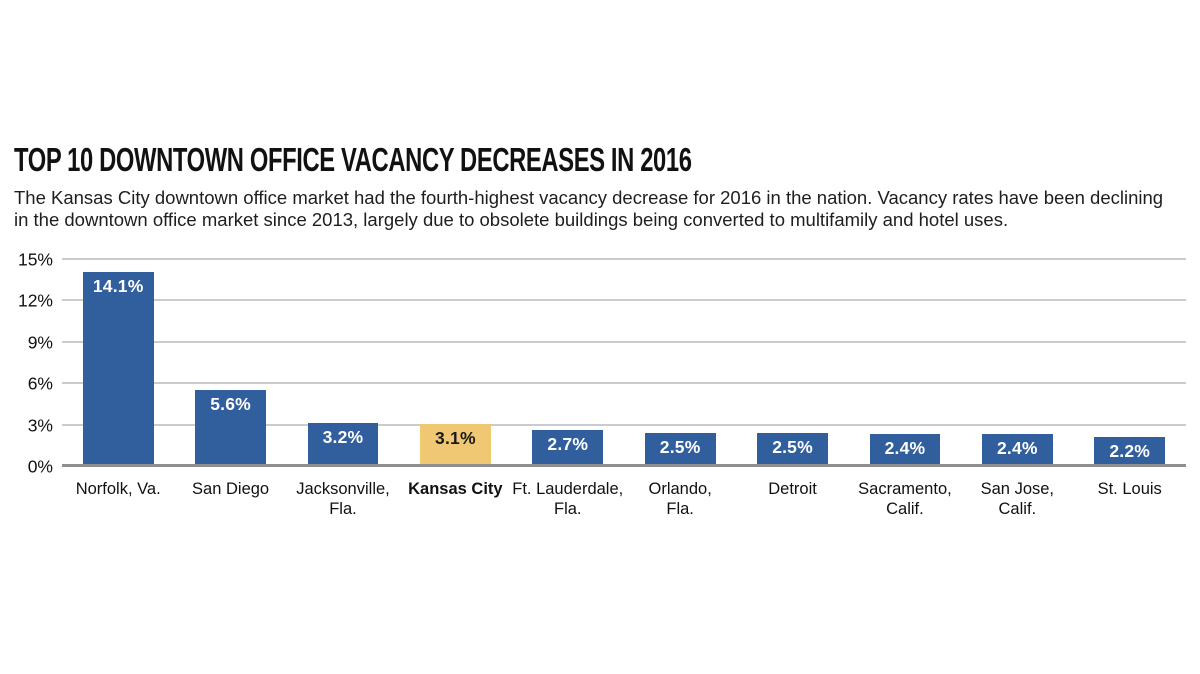 This screenshot has width=1200, height=674. I want to click on x-axis-label: Jacksonville, Fla., so click(343, 499).